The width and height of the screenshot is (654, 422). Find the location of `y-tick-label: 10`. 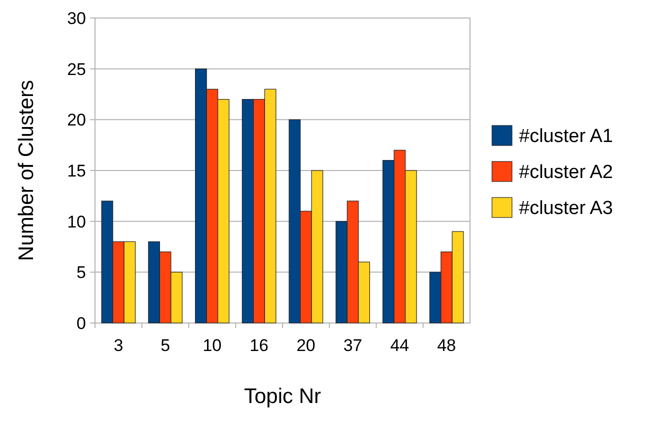

y-tick-label: 10 is located at coordinates (76, 222).